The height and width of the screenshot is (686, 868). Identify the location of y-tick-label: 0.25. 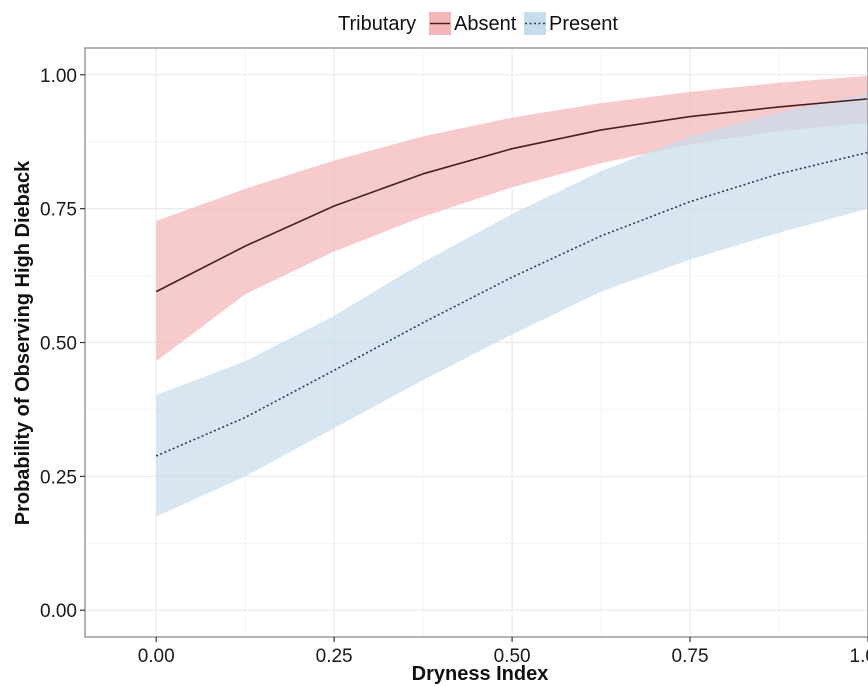
(58, 477).